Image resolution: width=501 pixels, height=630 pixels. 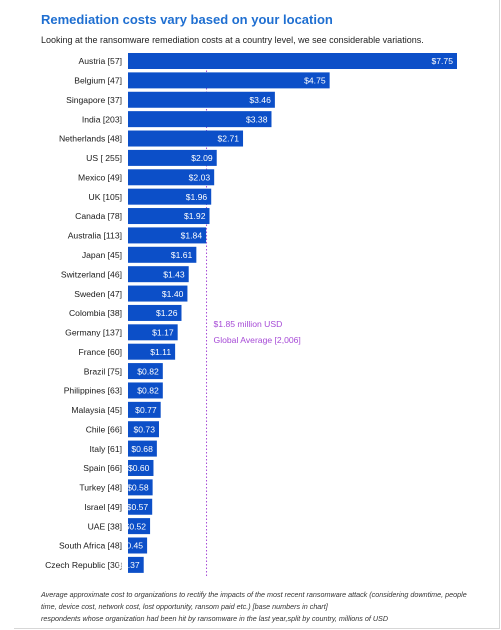 I want to click on bar-value-label: $0.58, so click(x=138, y=488).